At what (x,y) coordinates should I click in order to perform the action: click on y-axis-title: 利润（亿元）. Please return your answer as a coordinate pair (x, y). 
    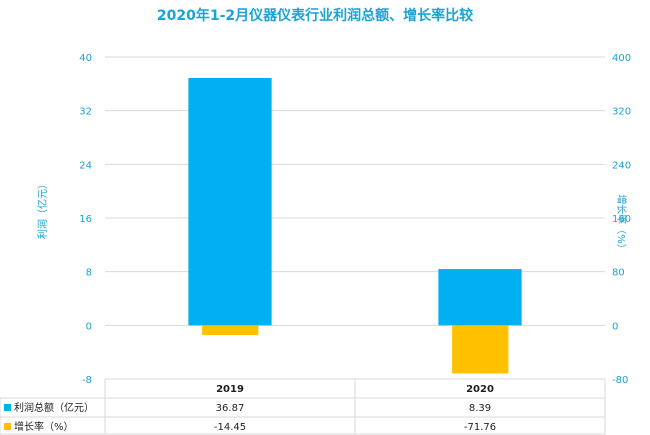
    Looking at the image, I should click on (42, 209).